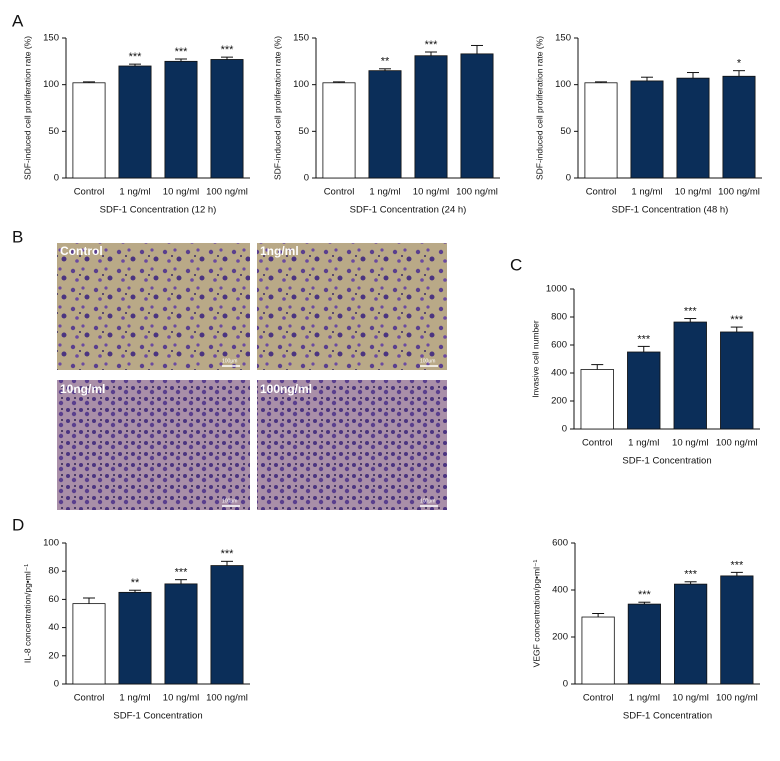 This screenshot has width=780, height=761. I want to click on micrograph-label: 1ng/ml, so click(279, 251).